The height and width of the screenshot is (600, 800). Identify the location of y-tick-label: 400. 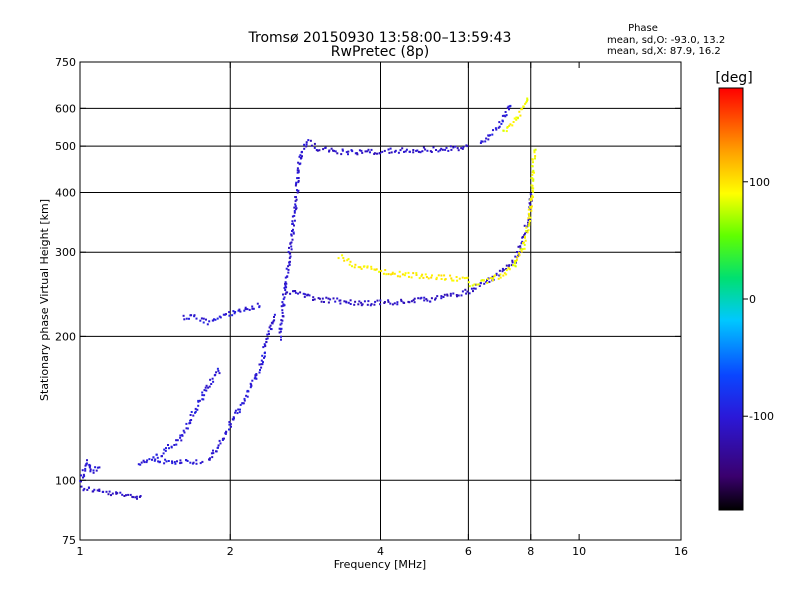
(65, 192).